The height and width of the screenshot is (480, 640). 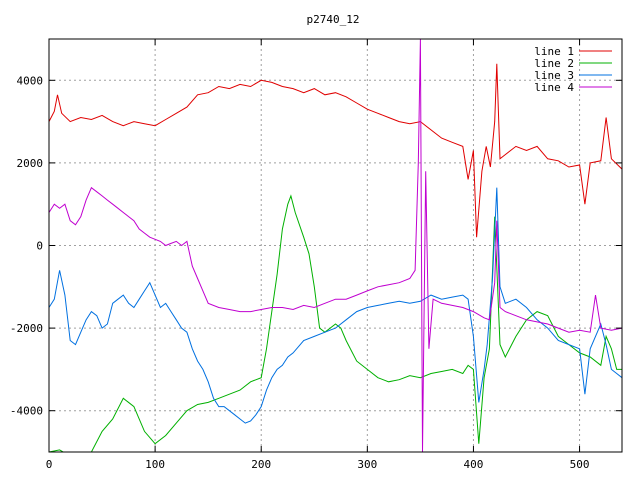 What do you see at coordinates (367, 464) in the screenshot?
I see `x-tick-label: 300` at bounding box center [367, 464].